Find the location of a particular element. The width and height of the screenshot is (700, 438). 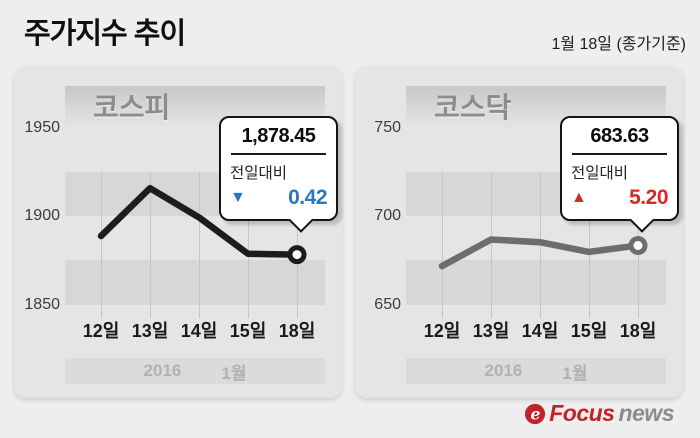

change-value: 5.20 is located at coordinates (648, 197).